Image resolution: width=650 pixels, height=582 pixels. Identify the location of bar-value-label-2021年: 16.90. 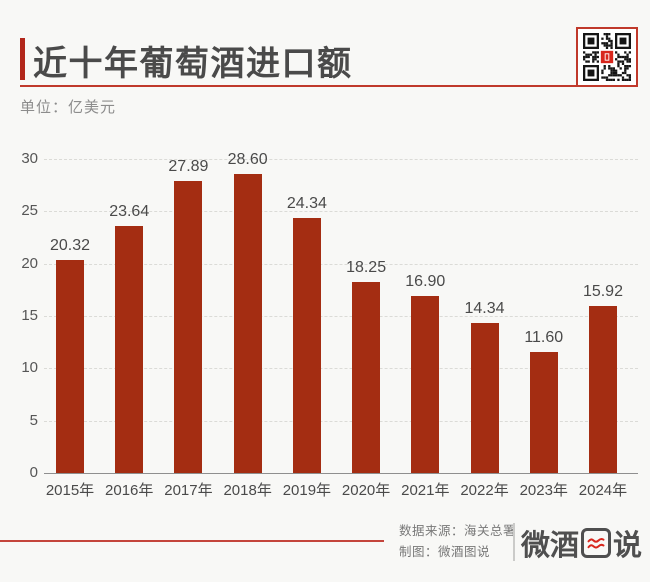
(425, 282).